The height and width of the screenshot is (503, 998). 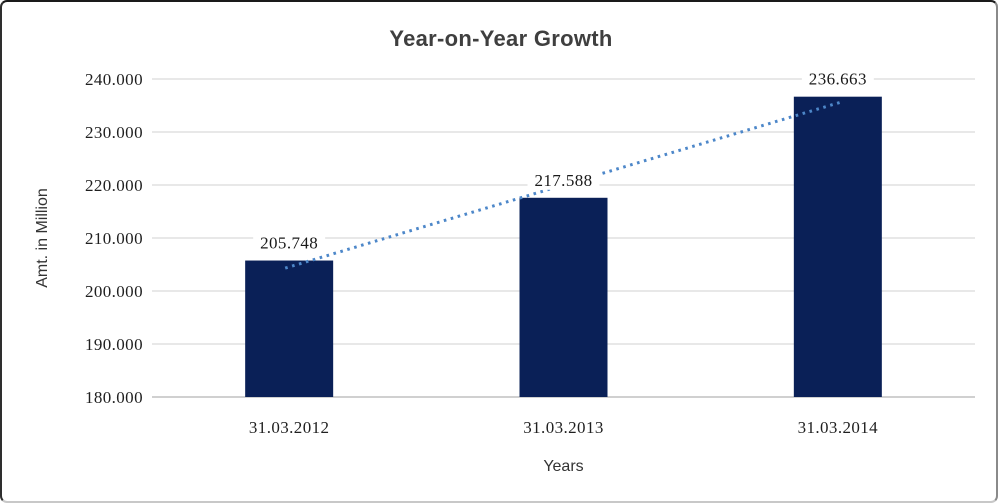 What do you see at coordinates (114, 291) in the screenshot?
I see `y-tick-label: 200.000` at bounding box center [114, 291].